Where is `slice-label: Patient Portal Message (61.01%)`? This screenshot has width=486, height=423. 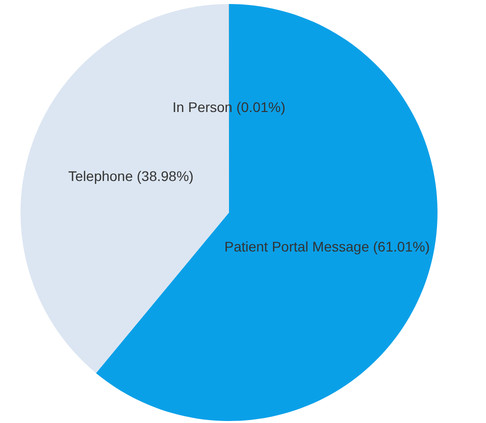
slice-label: Patient Portal Message (61.01%) is located at coordinates (327, 246).